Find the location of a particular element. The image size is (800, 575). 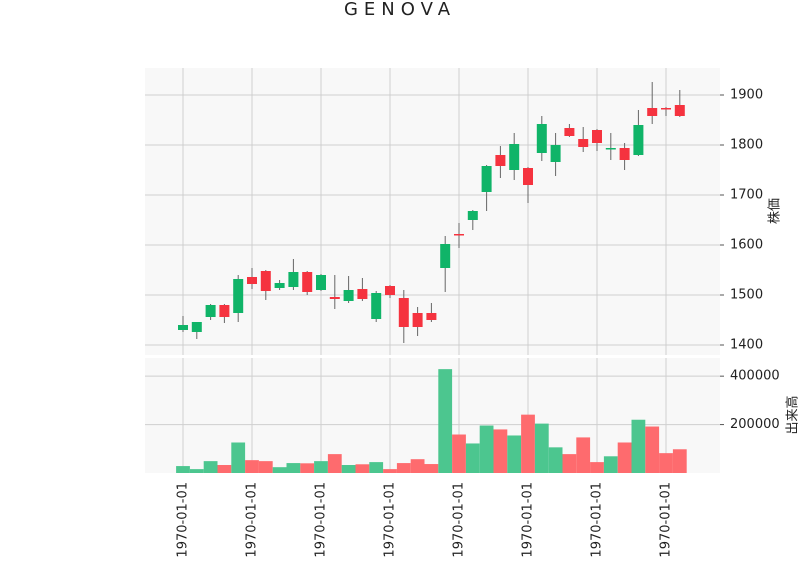

y-tick-label: 1500 is located at coordinates (746, 295).